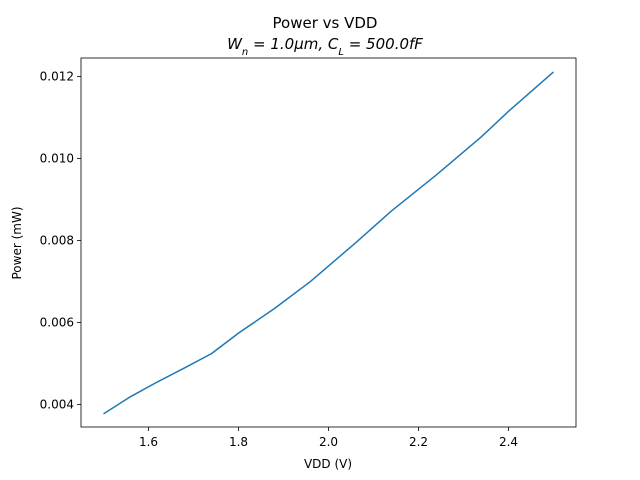 This screenshot has width=640, height=480. I want to click on chart-subtitle: Wn = 1.0μm, CL = 500.0fF, so click(325, 46).